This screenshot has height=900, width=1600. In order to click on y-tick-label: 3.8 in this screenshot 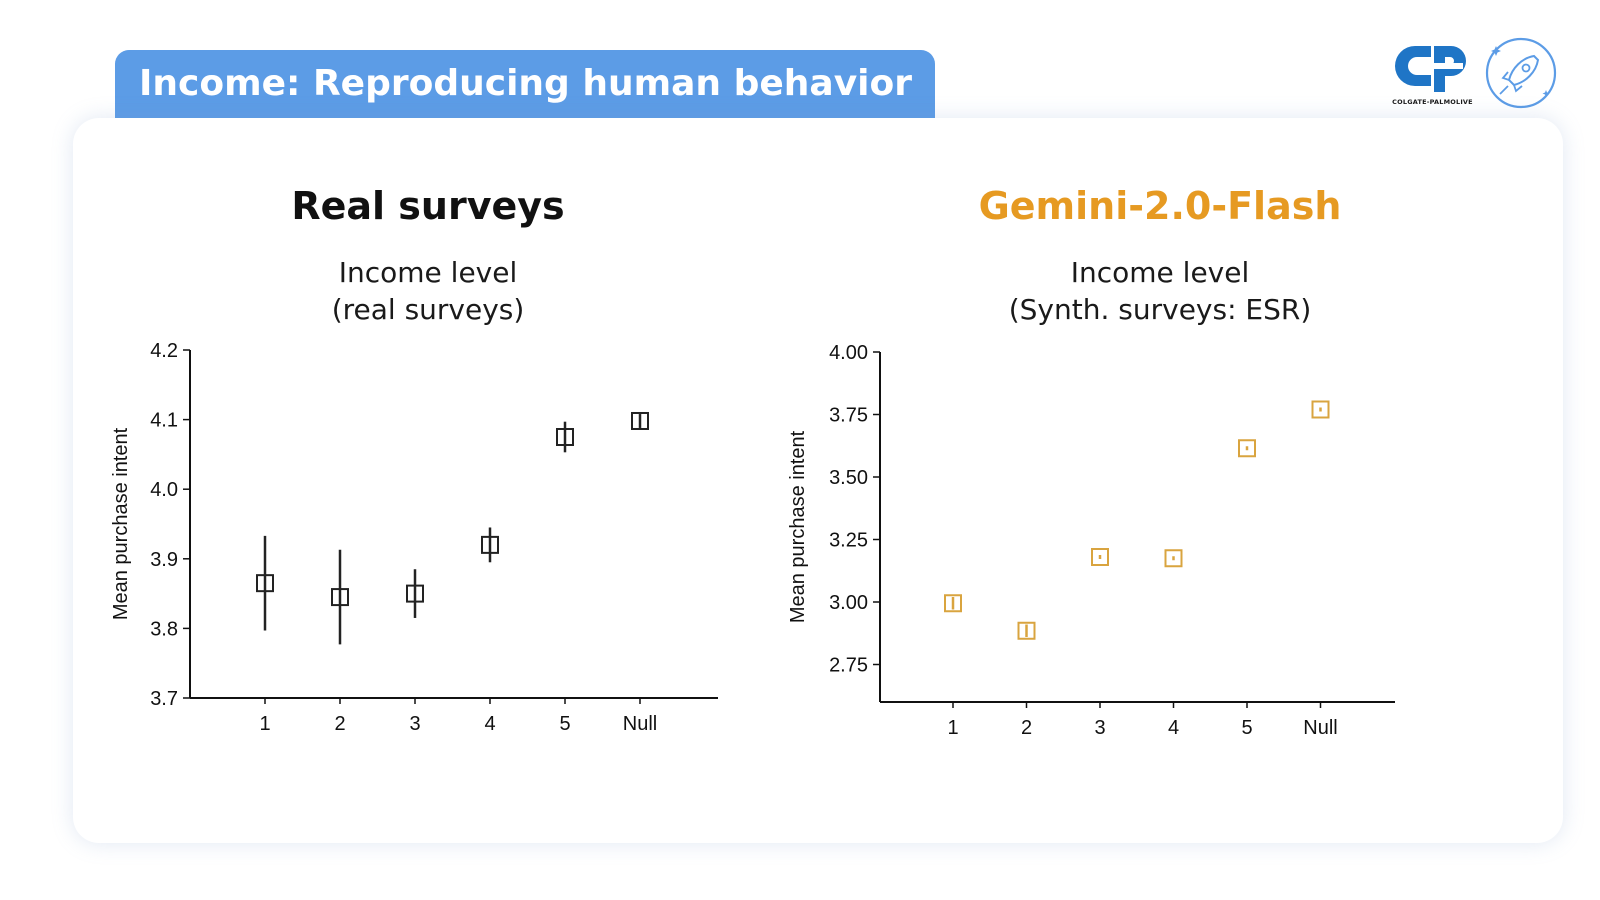, I will do `click(164, 629)`.